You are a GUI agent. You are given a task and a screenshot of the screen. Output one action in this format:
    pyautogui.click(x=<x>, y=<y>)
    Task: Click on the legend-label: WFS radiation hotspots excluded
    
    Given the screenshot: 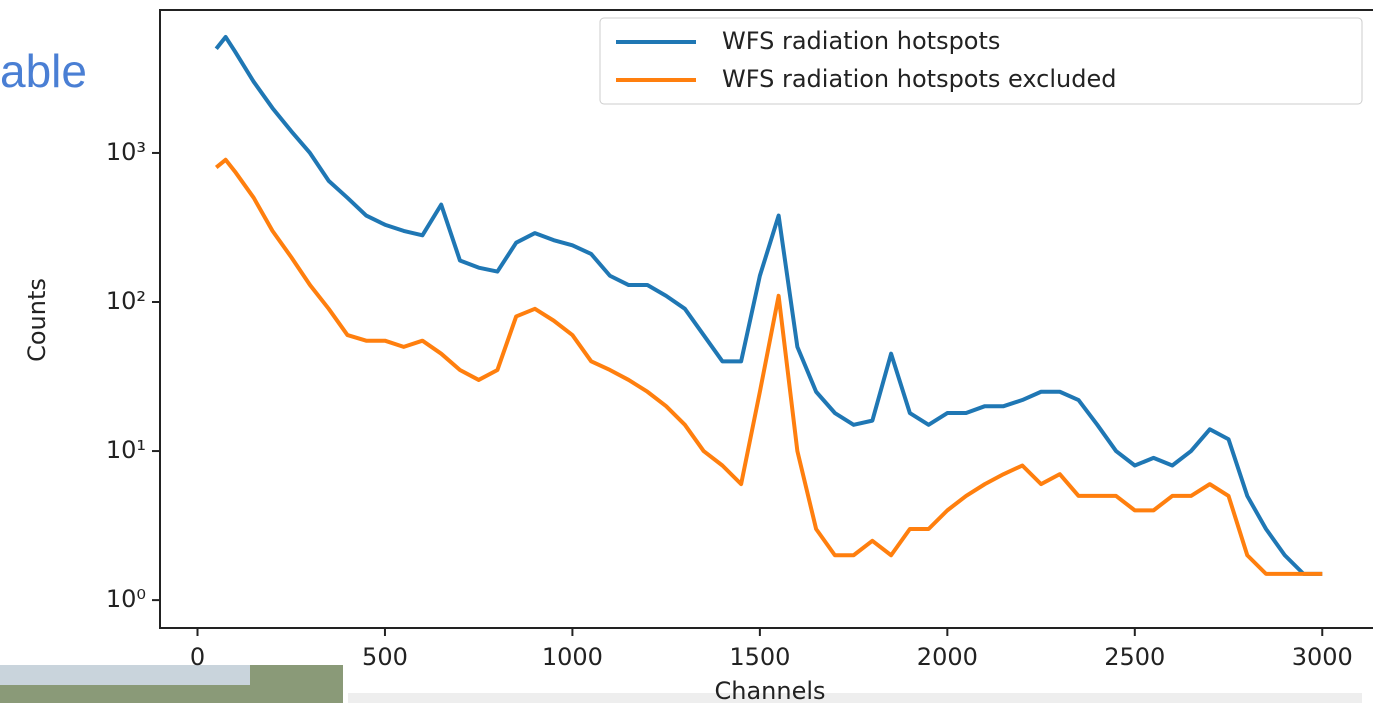 What is the action you would take?
    pyautogui.click(x=919, y=79)
    